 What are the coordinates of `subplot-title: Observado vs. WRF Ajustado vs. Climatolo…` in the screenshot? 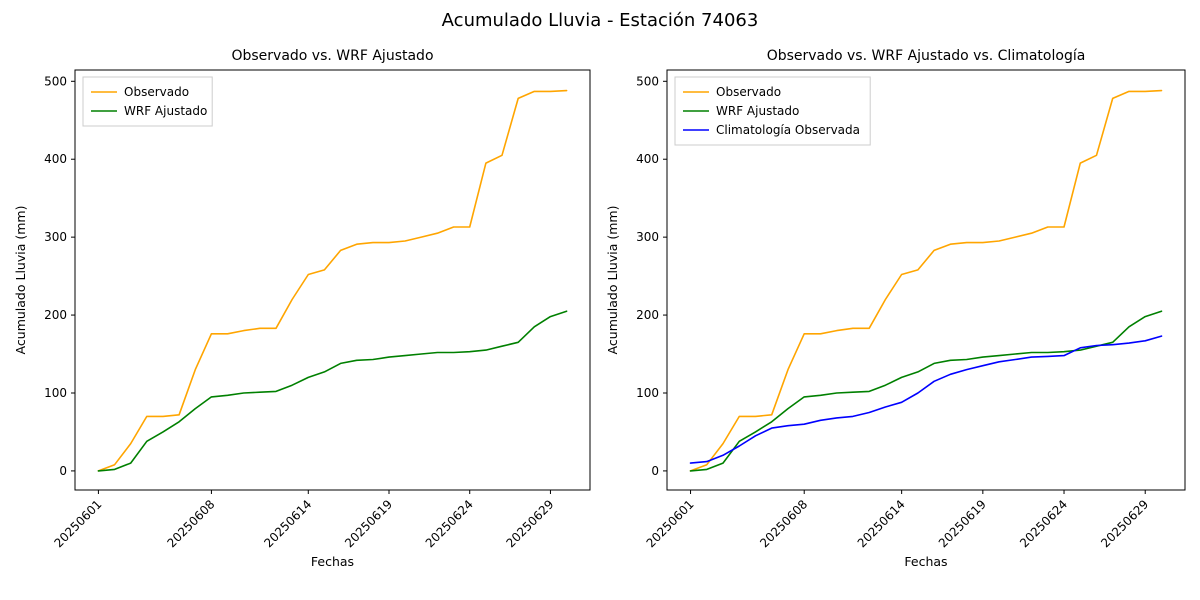 It's located at (926, 56).